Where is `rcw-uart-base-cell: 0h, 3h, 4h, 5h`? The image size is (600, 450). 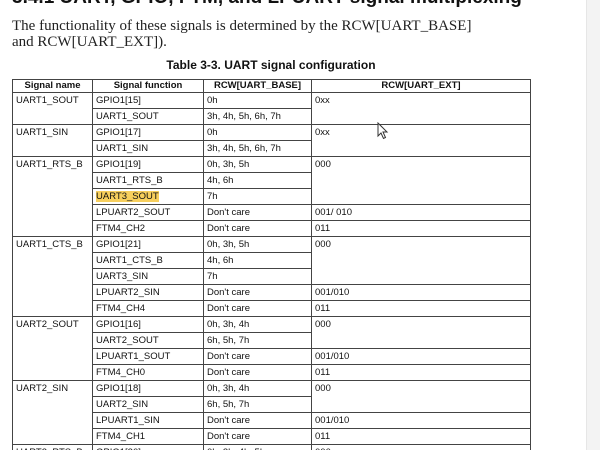 rcw-uart-base-cell: 0h, 3h, 4h, 5h is located at coordinates (257, 447).